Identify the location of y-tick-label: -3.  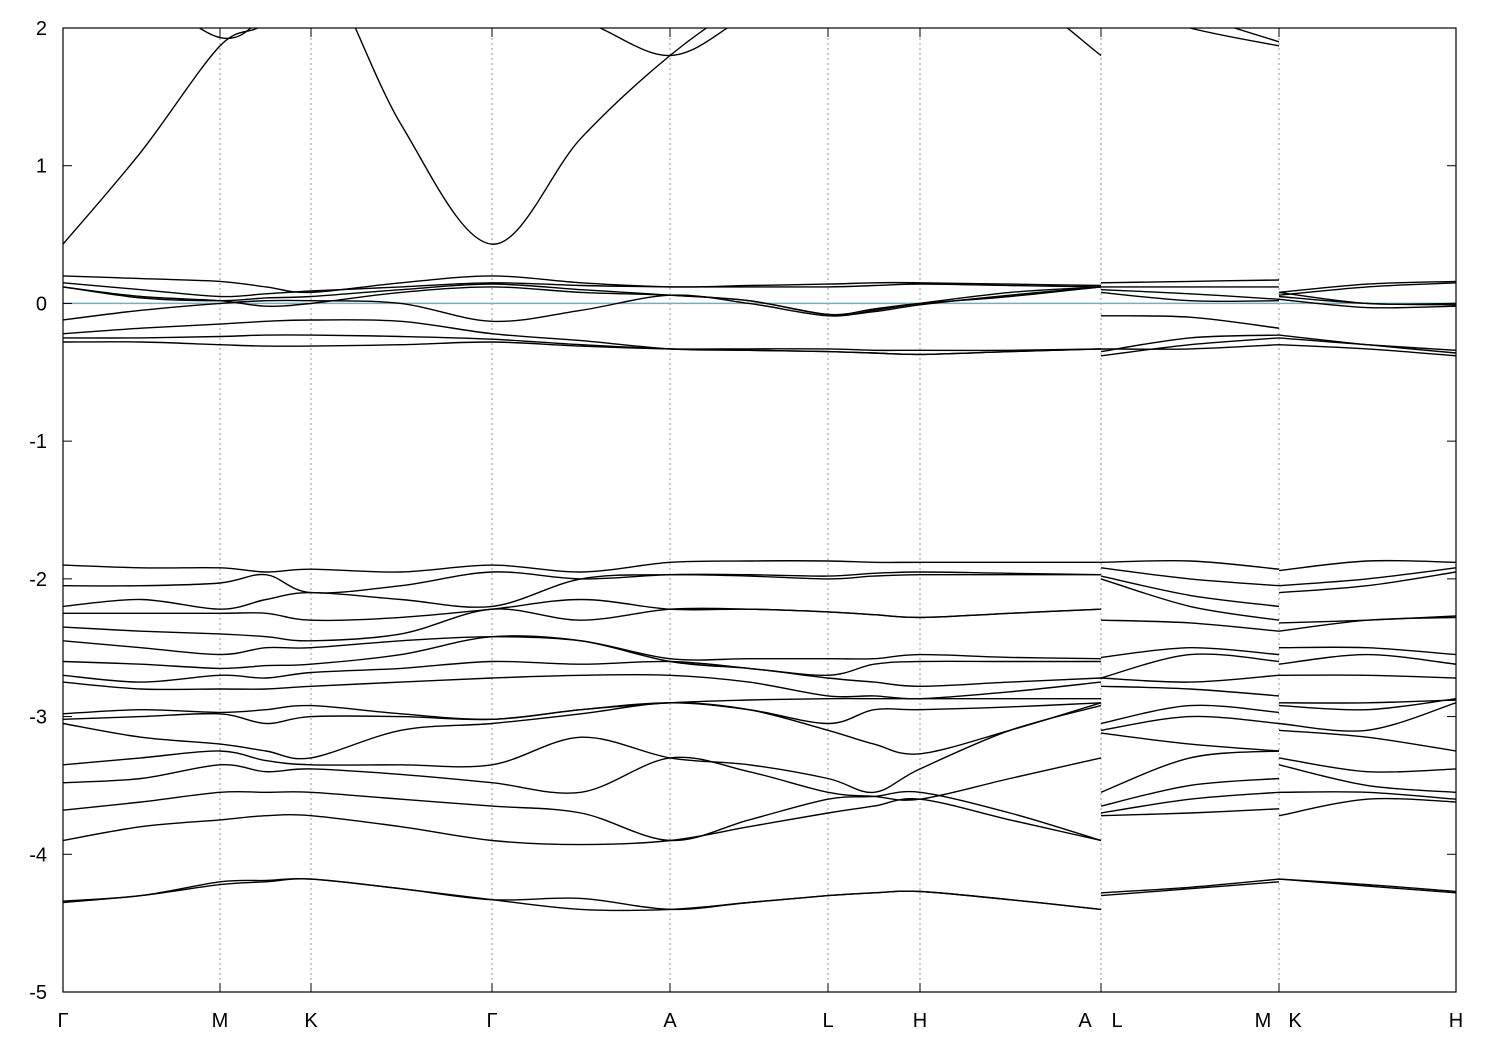
(38, 718).